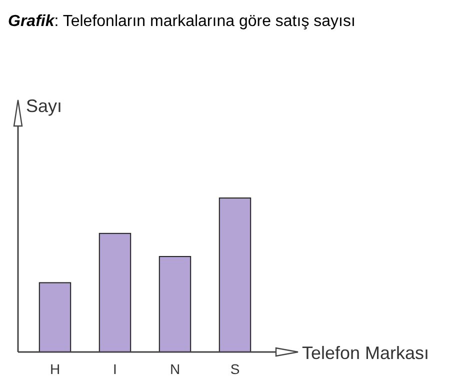 The height and width of the screenshot is (383, 472). What do you see at coordinates (55, 369) in the screenshot?
I see `x-tick-label: H` at bounding box center [55, 369].